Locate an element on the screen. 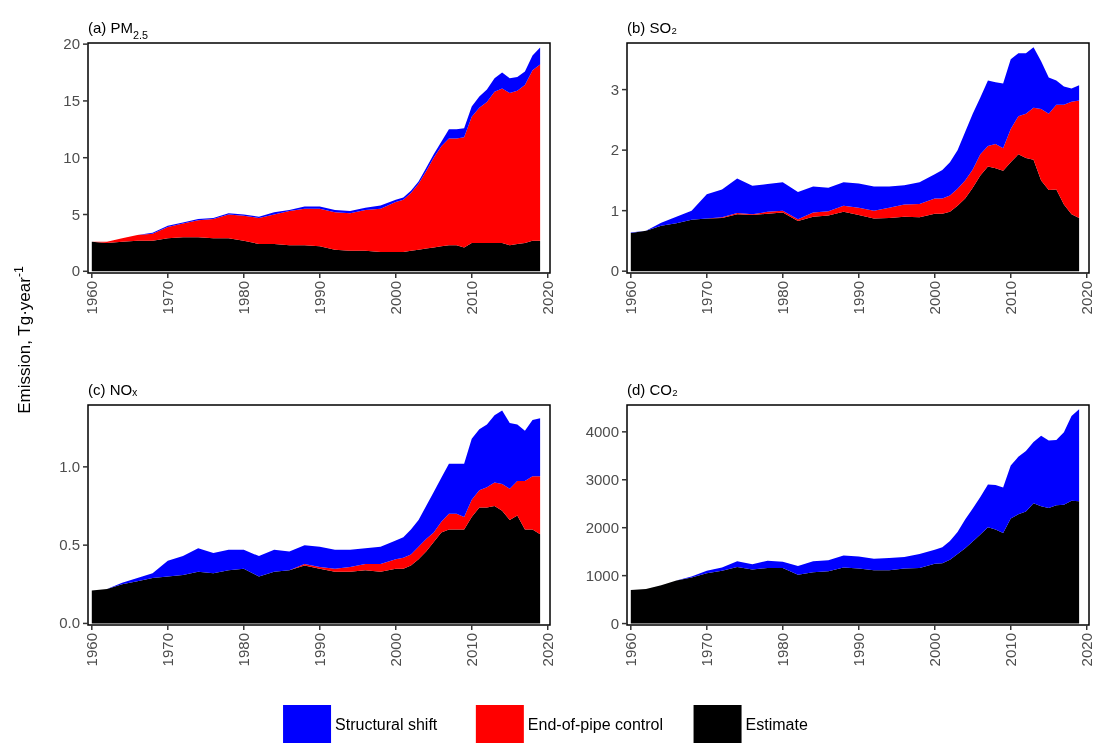 This screenshot has width=1103, height=747. chart-title: (c) NOₓ is located at coordinates (113, 389).